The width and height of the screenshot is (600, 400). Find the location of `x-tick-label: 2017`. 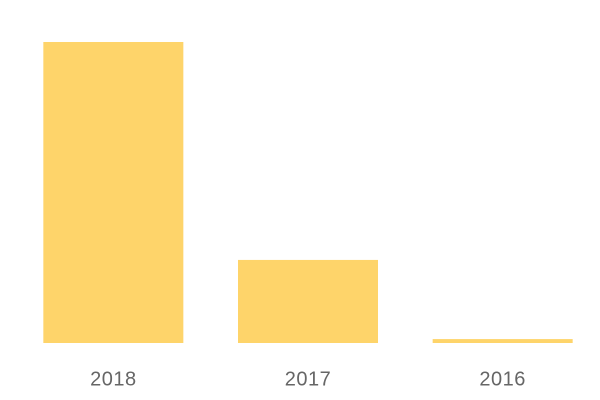

x-tick-label: 2017 is located at coordinates (308, 379).